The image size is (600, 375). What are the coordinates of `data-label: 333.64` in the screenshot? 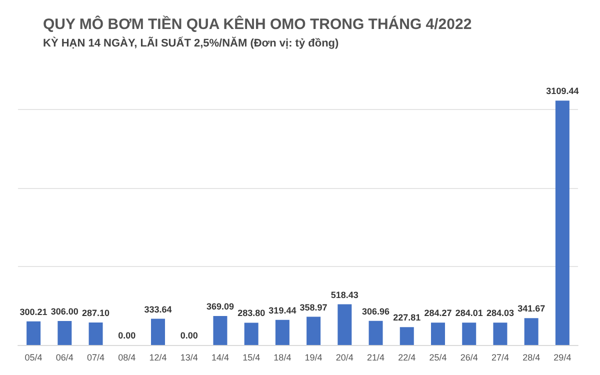 It's located at (158, 309).